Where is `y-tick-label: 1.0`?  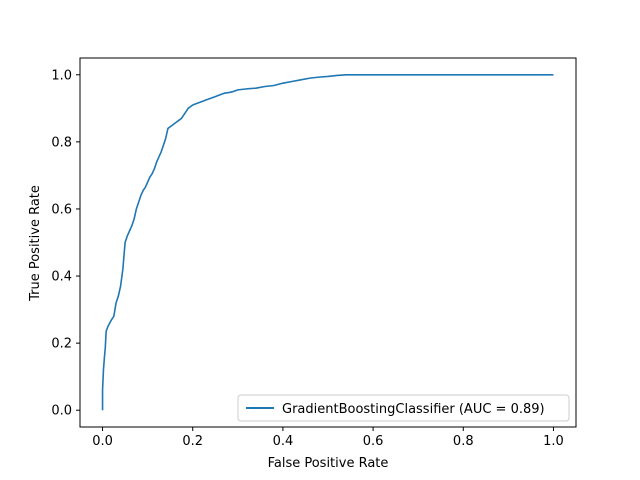 y-tick-label: 1.0 is located at coordinates (61, 75).